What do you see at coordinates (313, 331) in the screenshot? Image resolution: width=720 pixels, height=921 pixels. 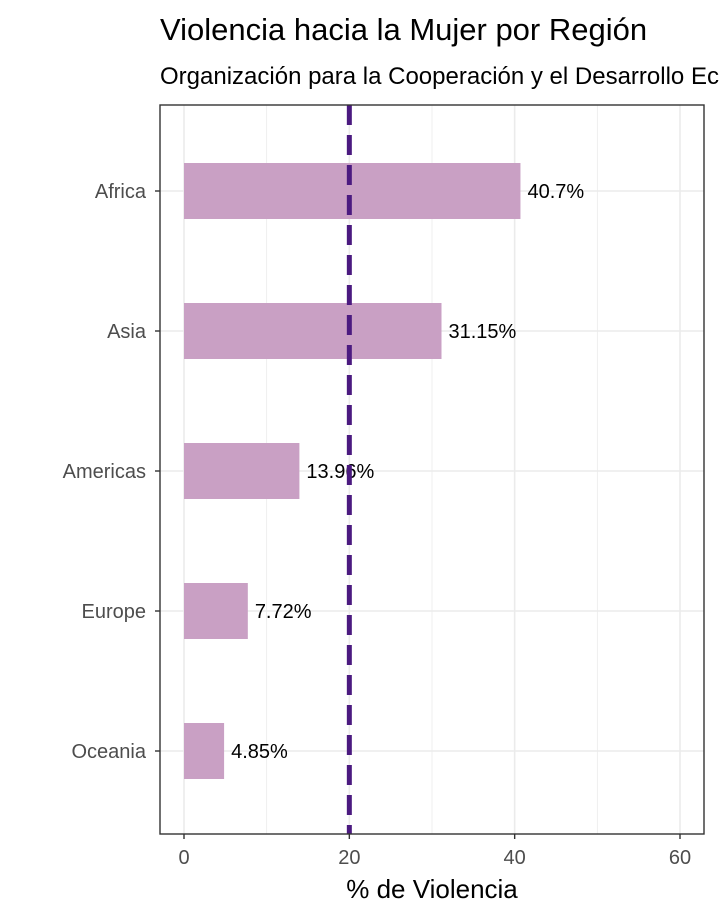 I see `bar-asia` at bounding box center [313, 331].